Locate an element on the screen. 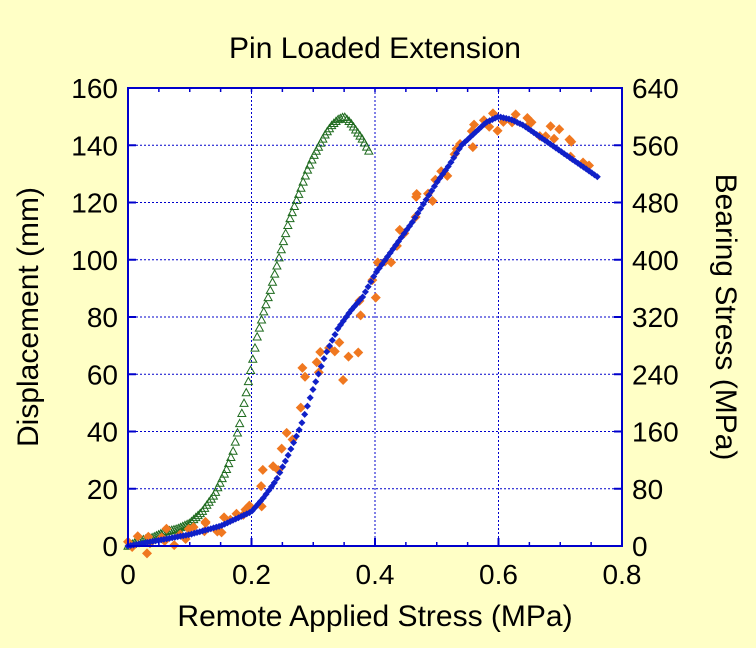 Image resolution: width=756 pixels, height=648 pixels. x-tick-label: 0.4 is located at coordinates (375, 574).